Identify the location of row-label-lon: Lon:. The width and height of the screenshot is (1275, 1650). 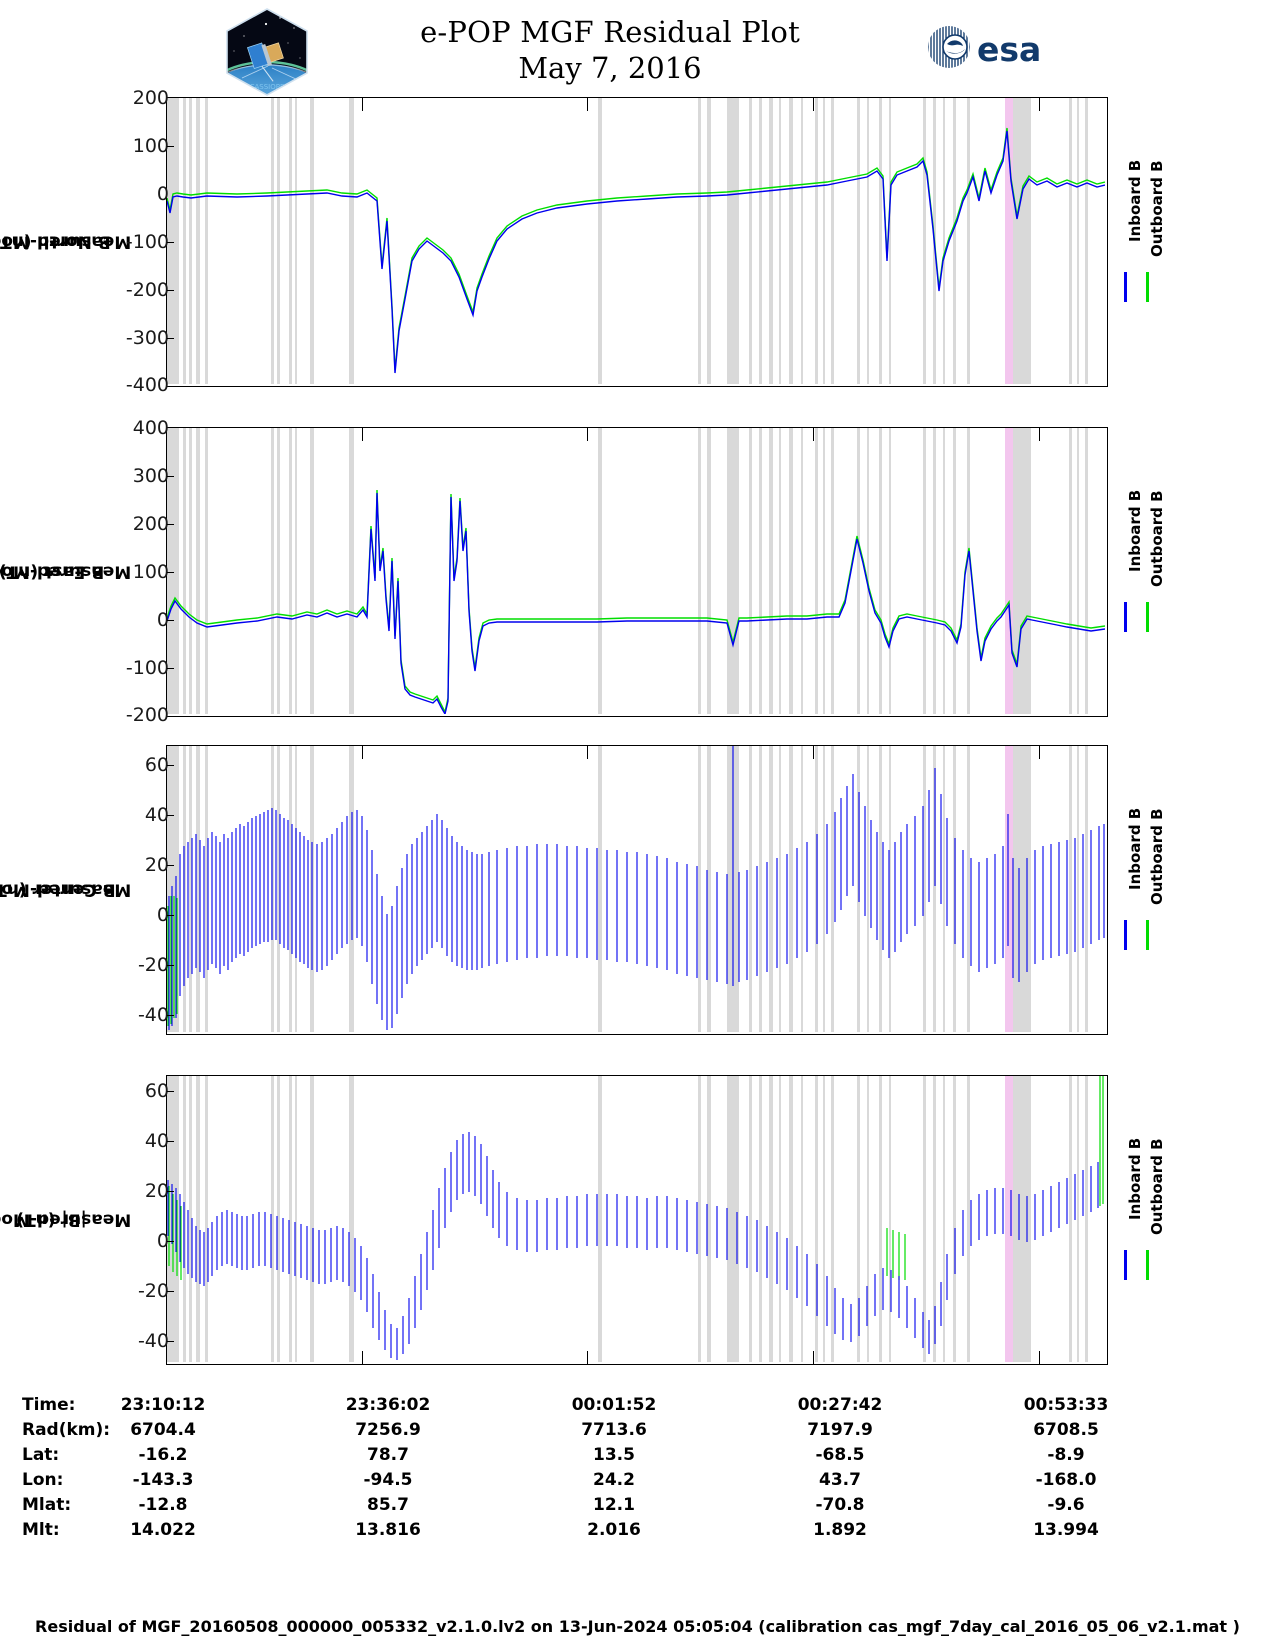
(43, 1480).